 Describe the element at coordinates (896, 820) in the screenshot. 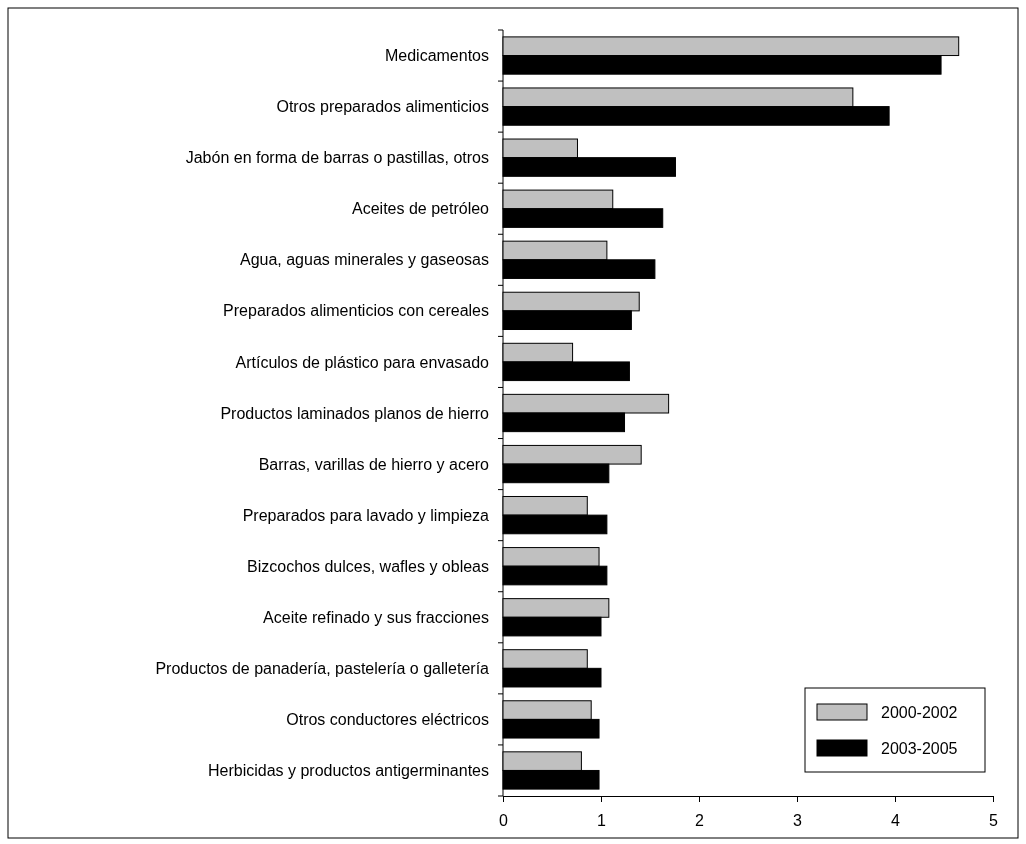

I see `x-tick-label: 4` at that location.